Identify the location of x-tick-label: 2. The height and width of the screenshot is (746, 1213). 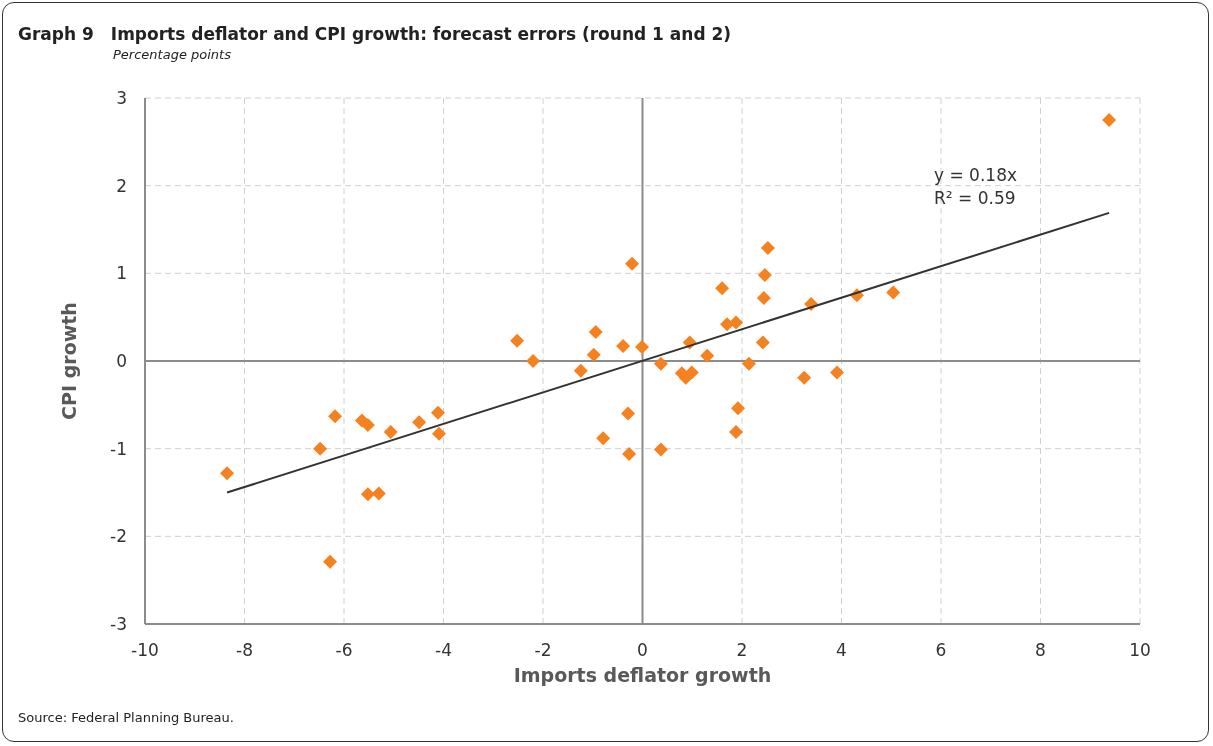
(742, 650).